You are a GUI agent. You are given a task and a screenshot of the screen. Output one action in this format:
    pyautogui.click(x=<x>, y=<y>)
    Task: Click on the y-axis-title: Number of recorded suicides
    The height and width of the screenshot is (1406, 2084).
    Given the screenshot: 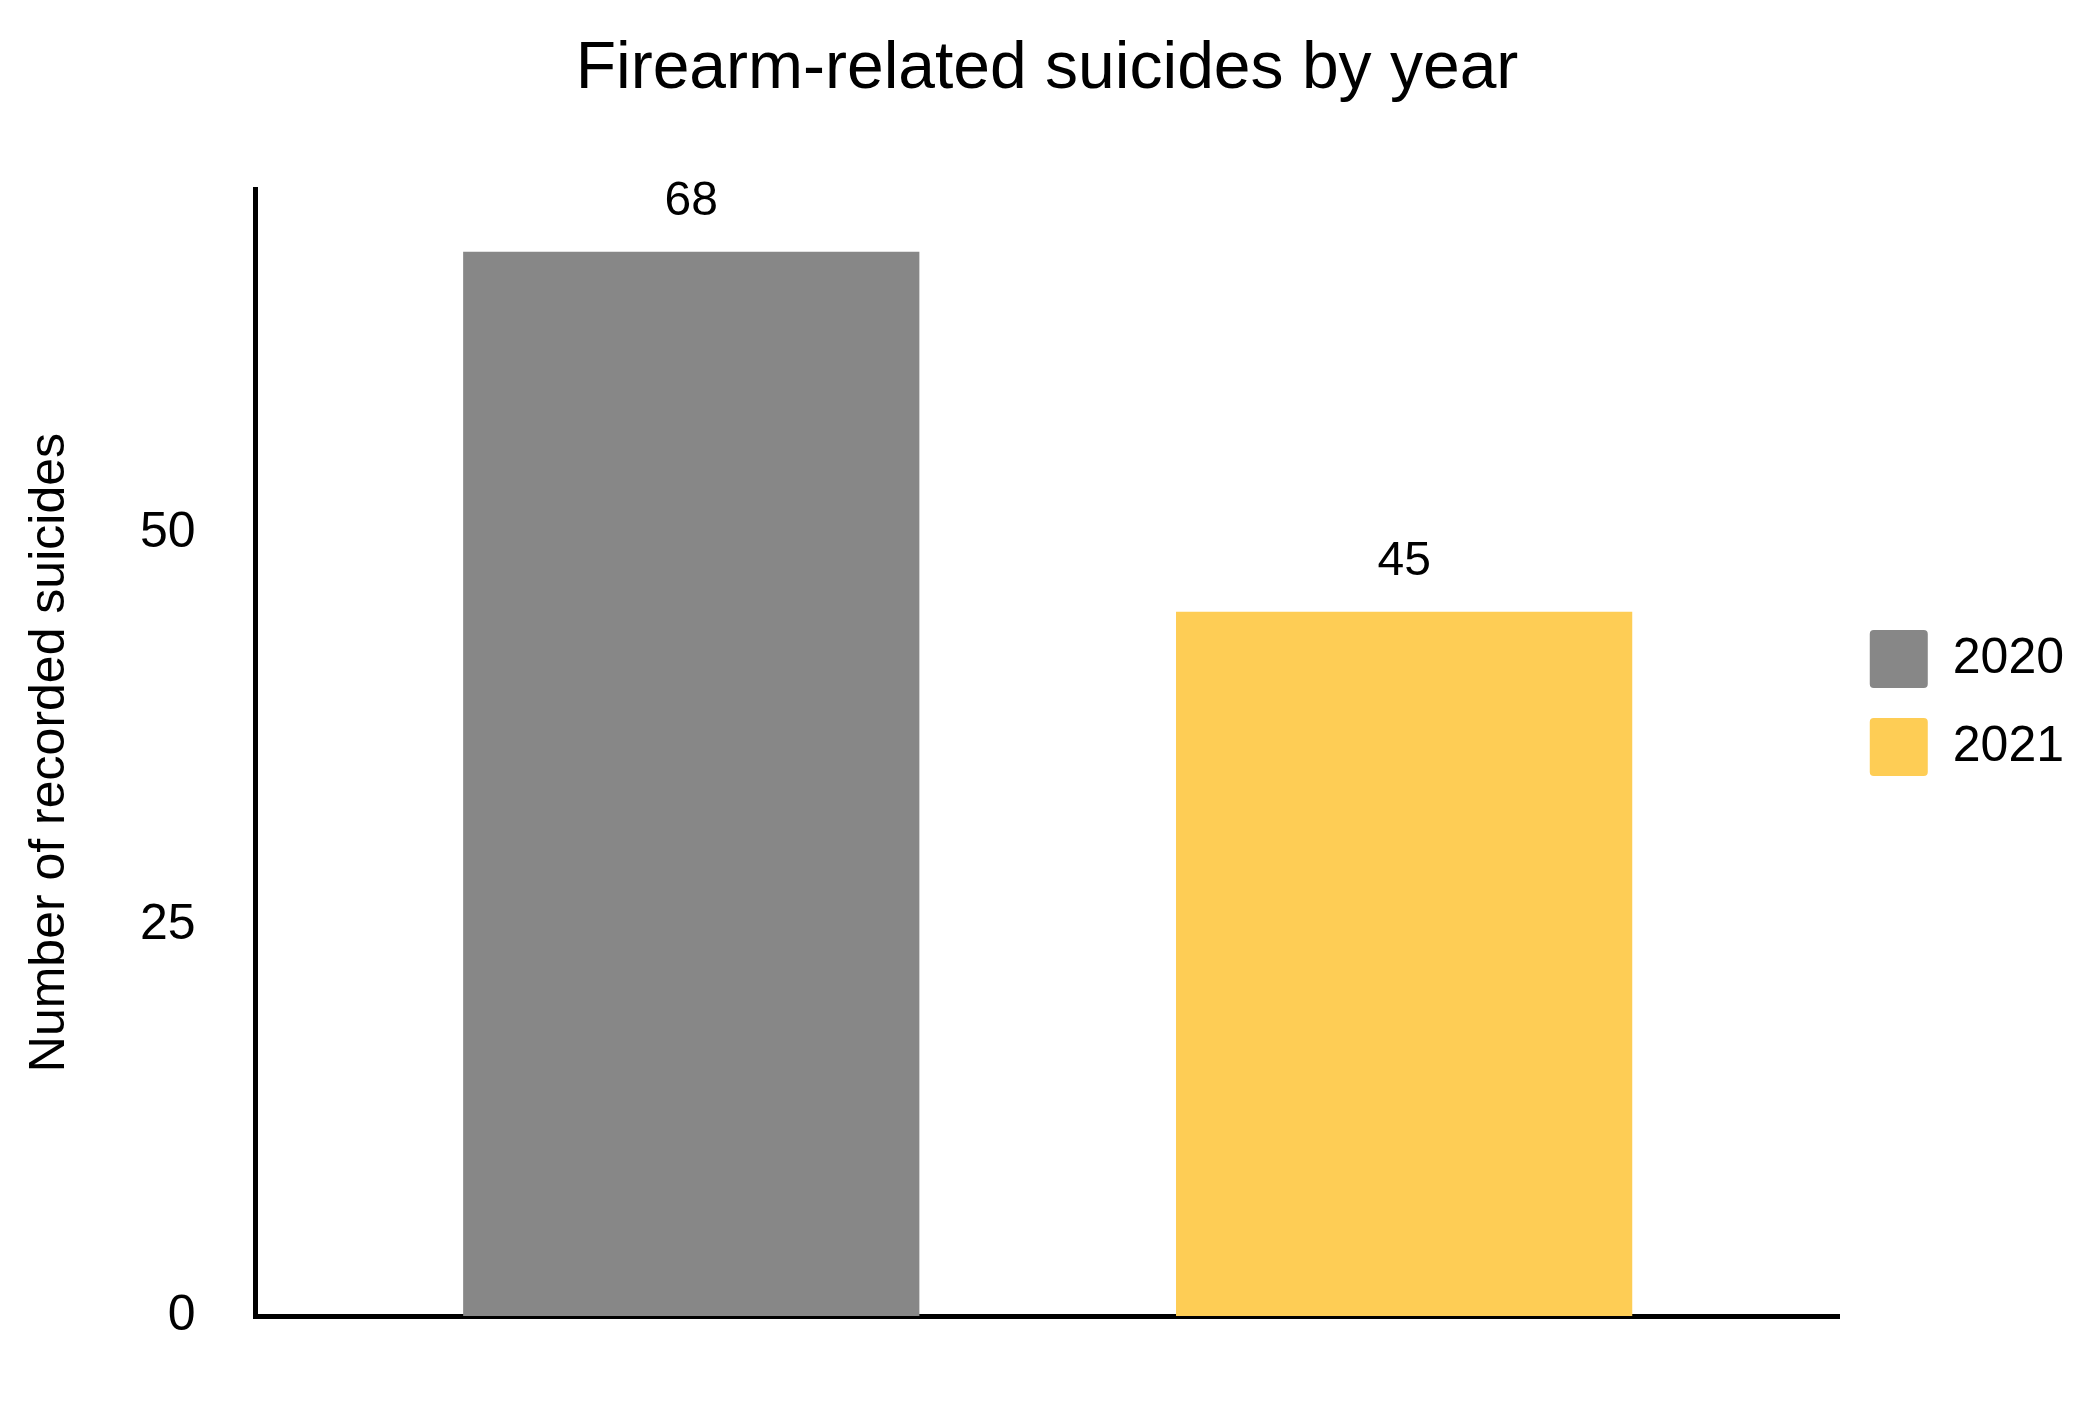 What is the action you would take?
    pyautogui.click(x=46, y=753)
    